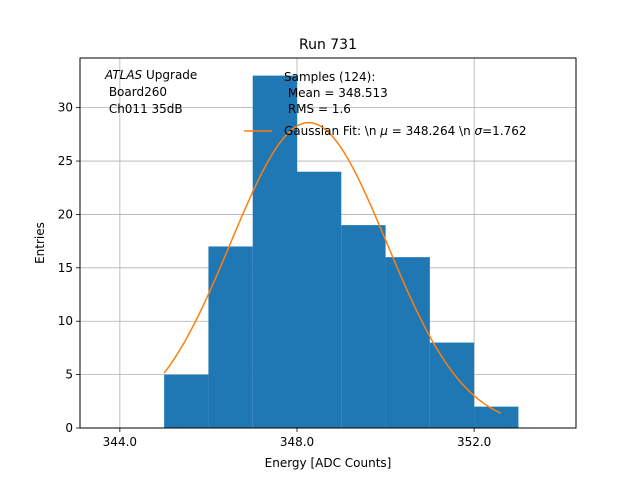 Image resolution: width=640 pixels, height=484 pixels. I want to click on y-axis-ticks: 0 5 10 15 20 25 30, so click(69, 268).